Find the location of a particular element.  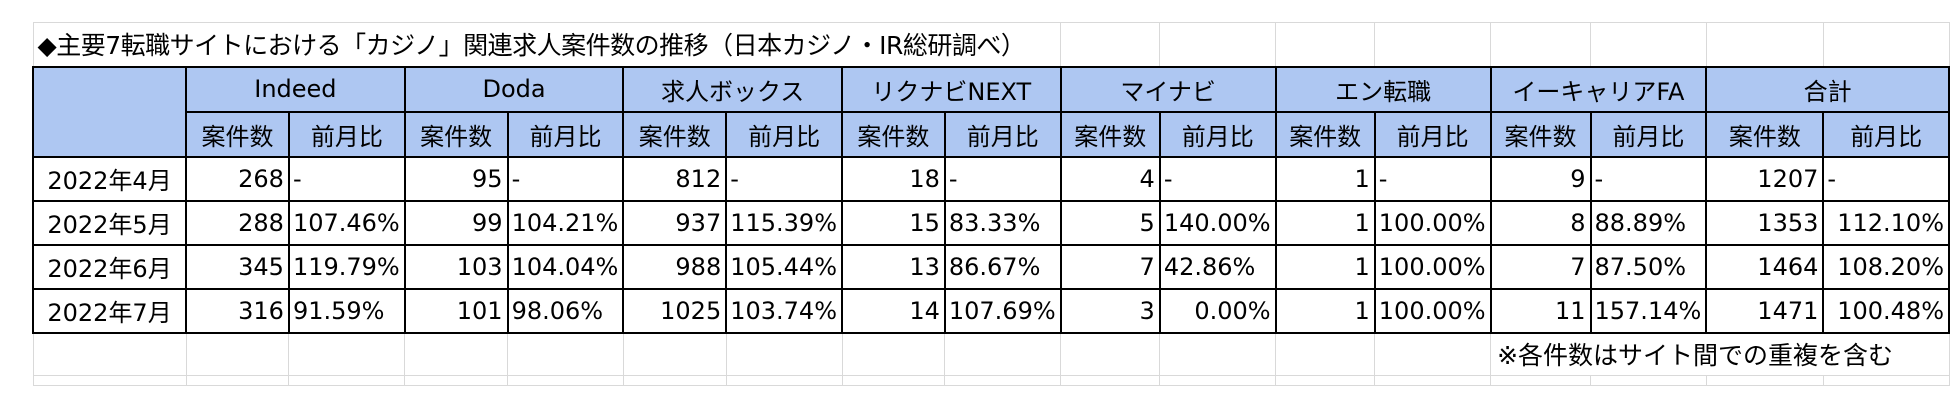

mom-cell: 87.50% is located at coordinates (1648, 266).